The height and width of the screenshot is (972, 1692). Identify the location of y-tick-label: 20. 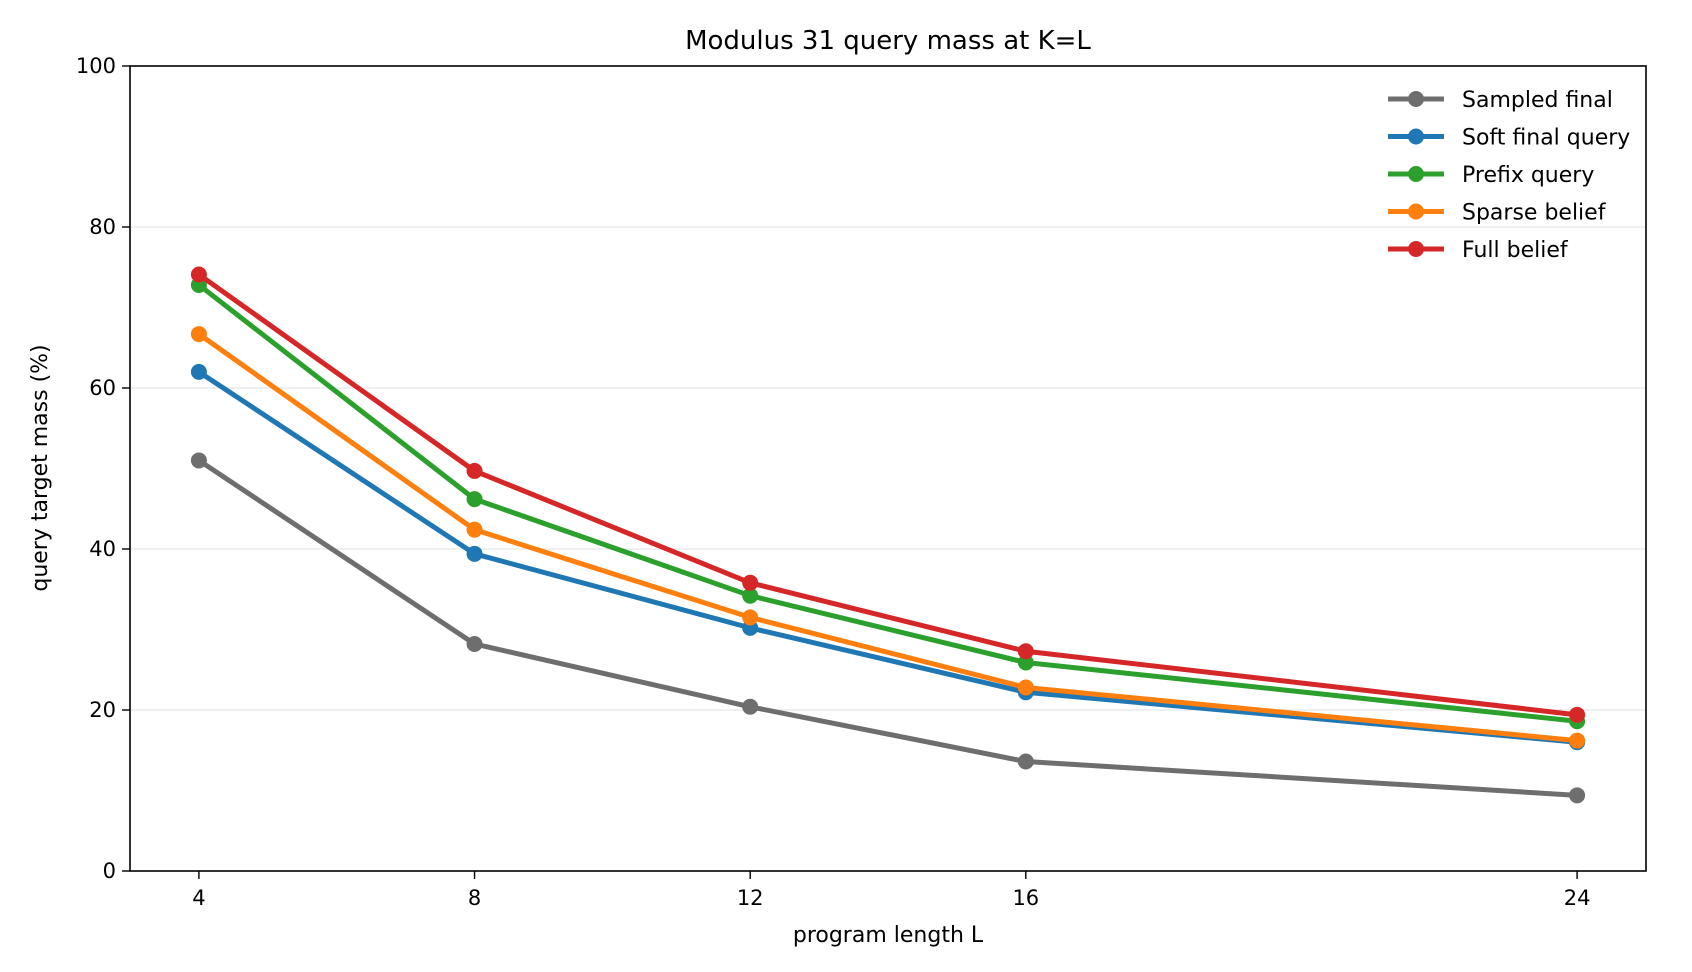
(102, 710).